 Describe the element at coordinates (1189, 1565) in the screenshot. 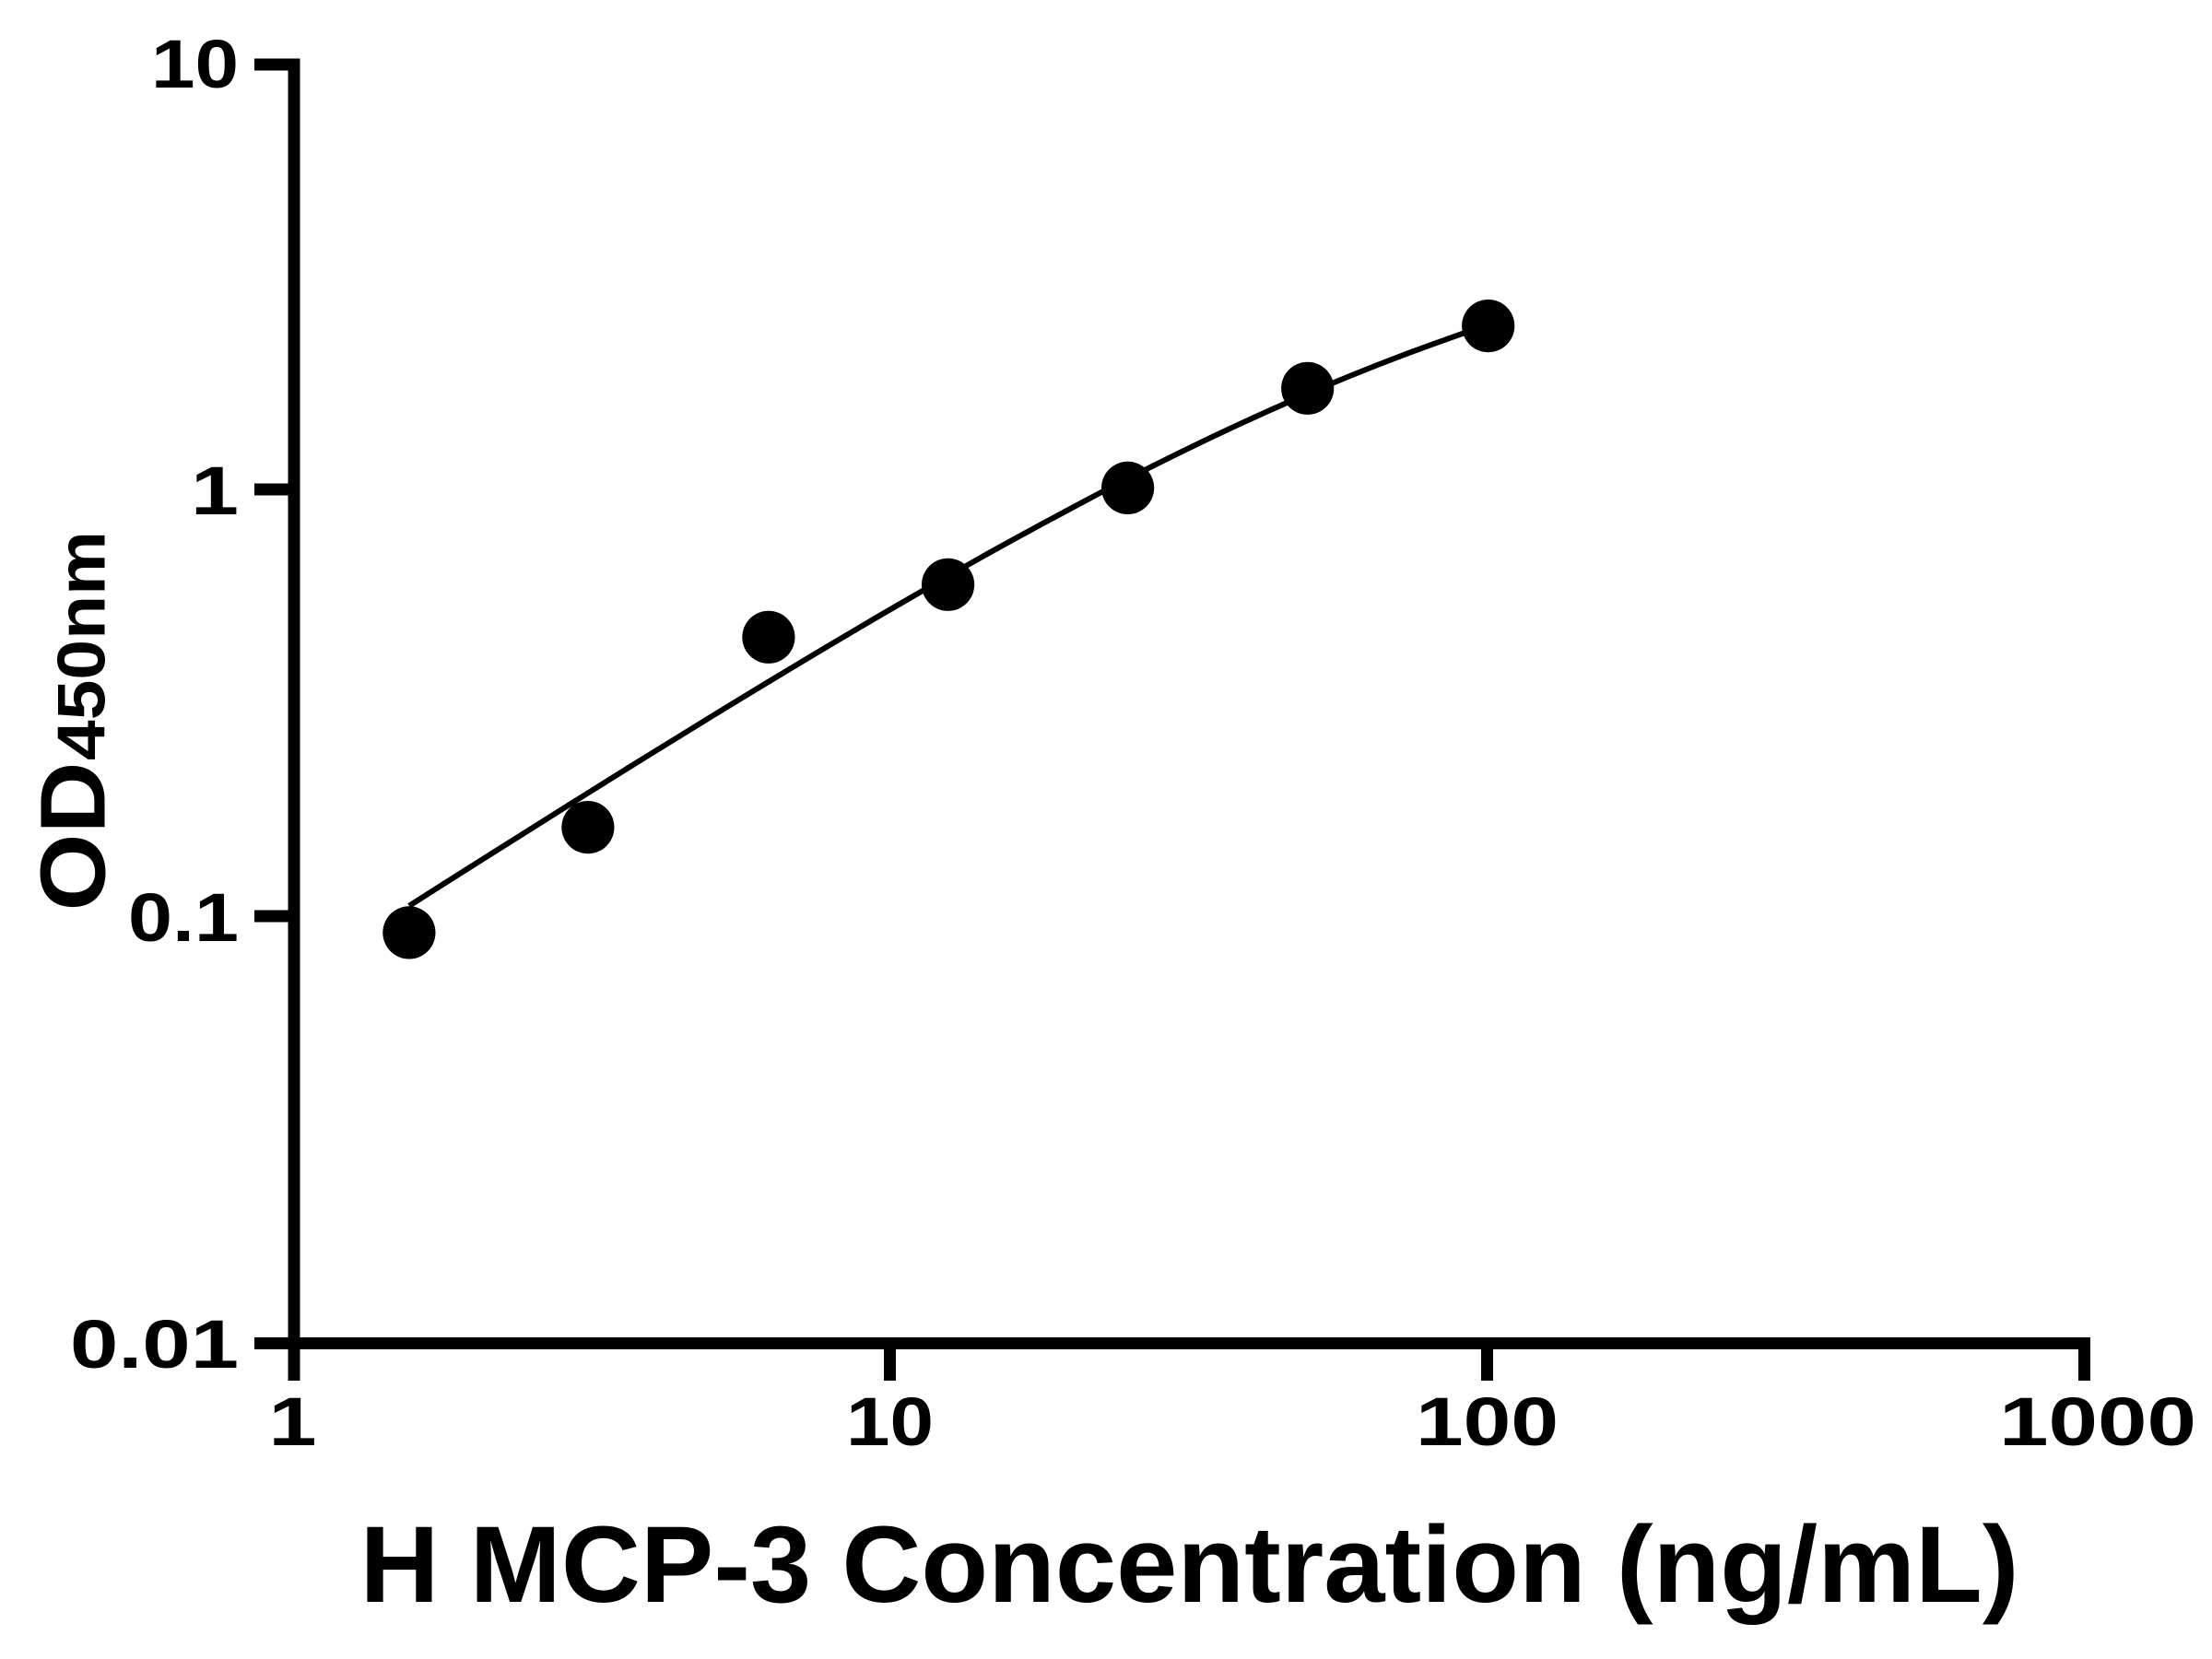

I see `svg-text: H MCP-3 Concentration (ng/mL)` at that location.